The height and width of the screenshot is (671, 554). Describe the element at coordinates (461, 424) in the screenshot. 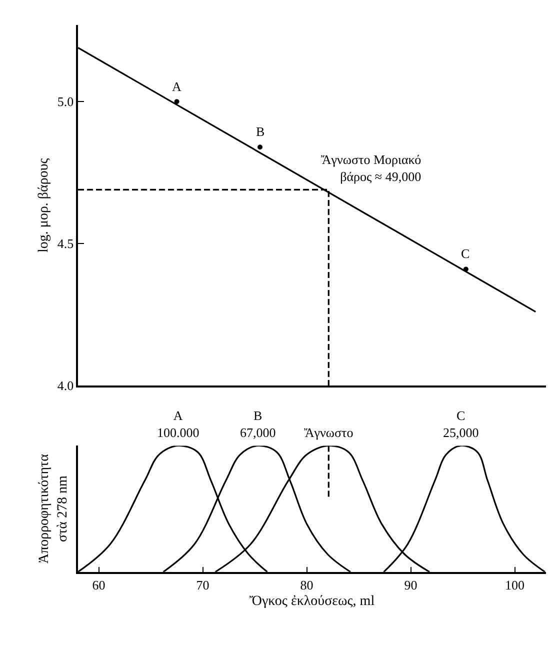

I see `annotation: C 25,000` at that location.